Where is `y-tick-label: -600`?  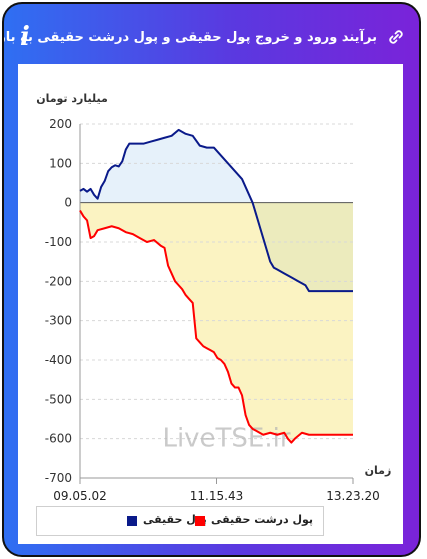 y-tick-label: -600 is located at coordinates (58, 439).